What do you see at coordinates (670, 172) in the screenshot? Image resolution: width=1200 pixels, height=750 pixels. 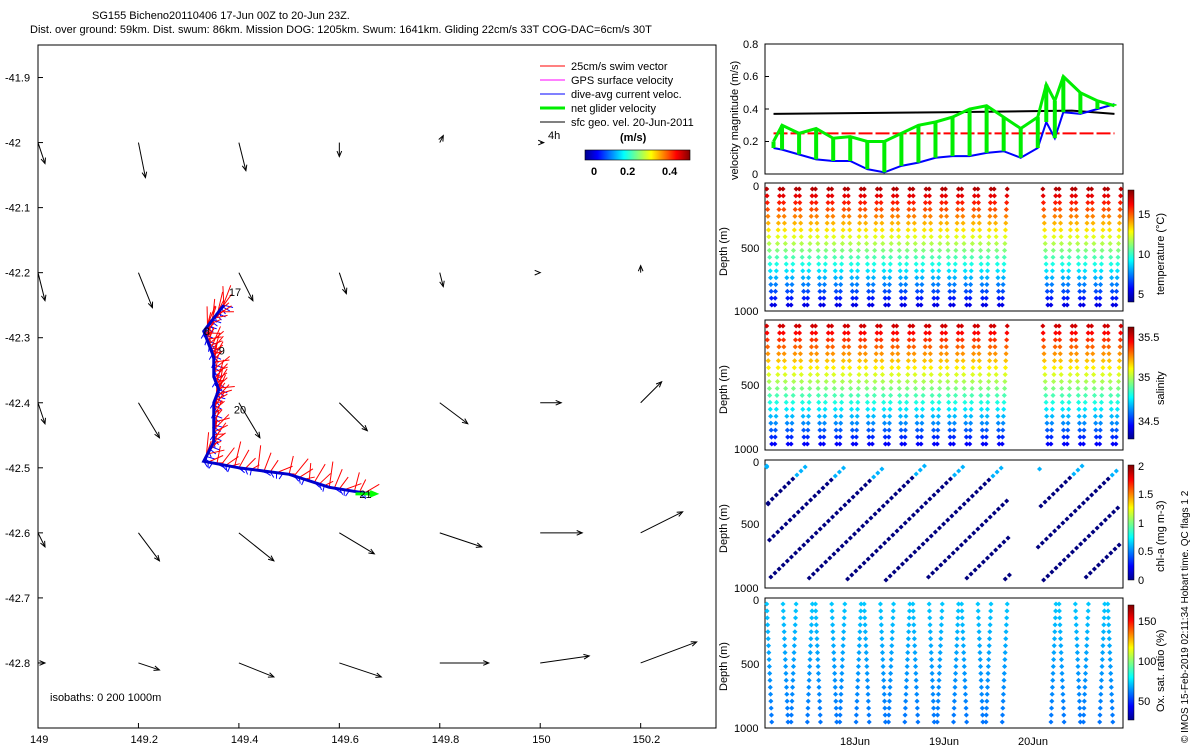 I see `map-colorbar-tick-2: 0.4` at bounding box center [670, 172].